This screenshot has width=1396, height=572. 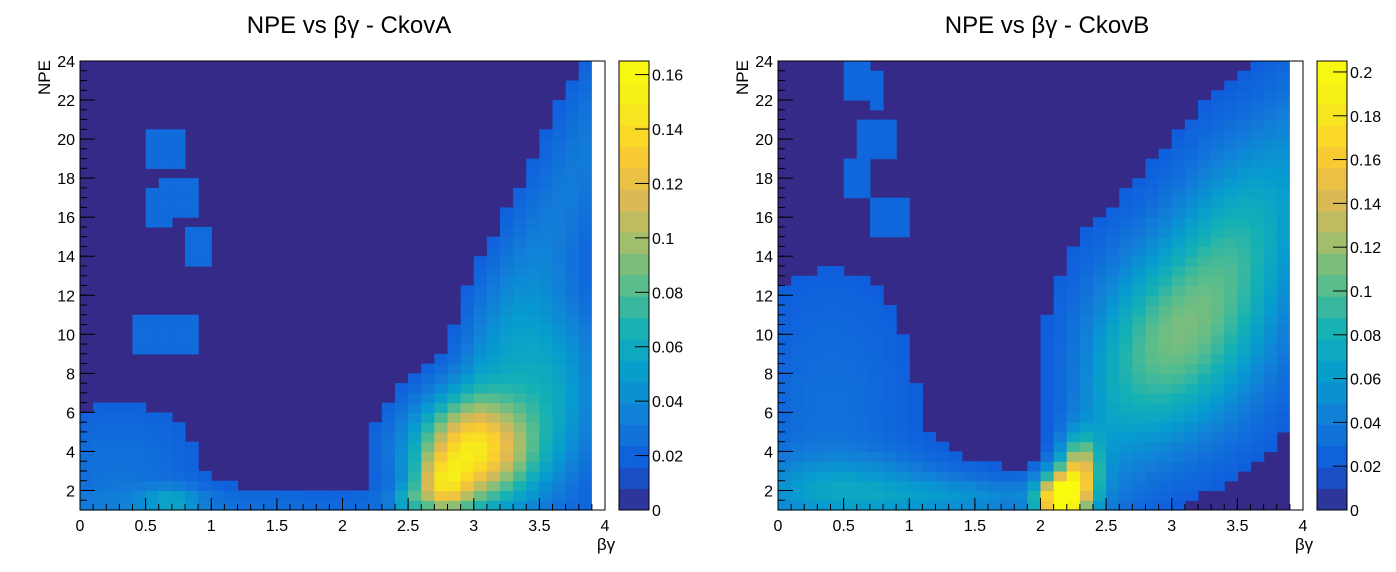 I want to click on y-tick-label: 6, so click(x=768, y=413).